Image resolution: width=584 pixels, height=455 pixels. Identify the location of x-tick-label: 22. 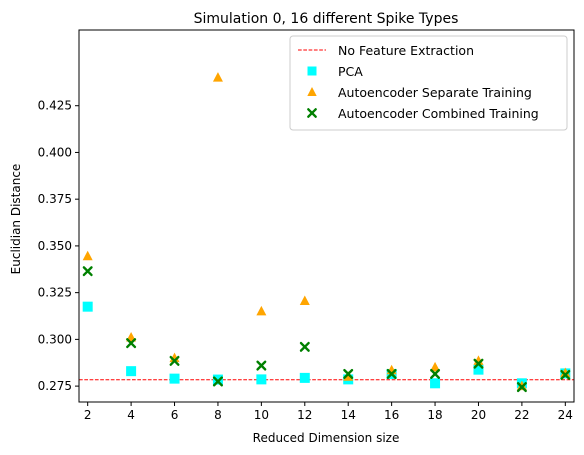
(521, 415).